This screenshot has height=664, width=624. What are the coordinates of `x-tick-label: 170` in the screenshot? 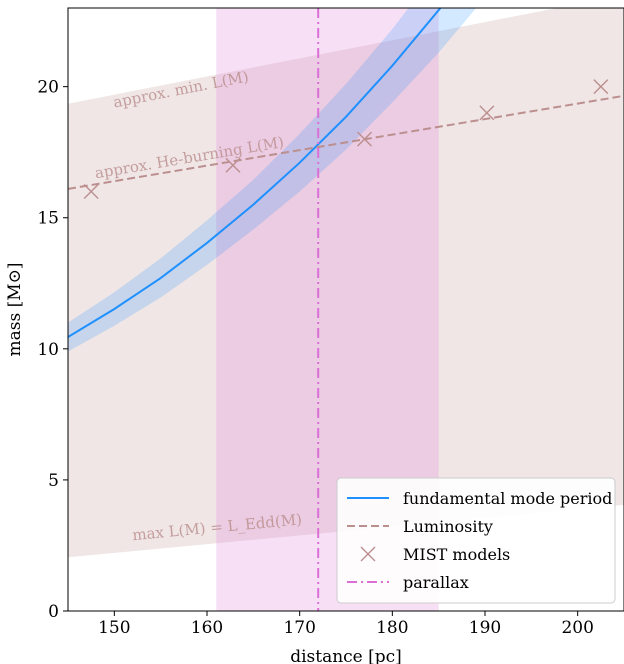 It's located at (299, 628).